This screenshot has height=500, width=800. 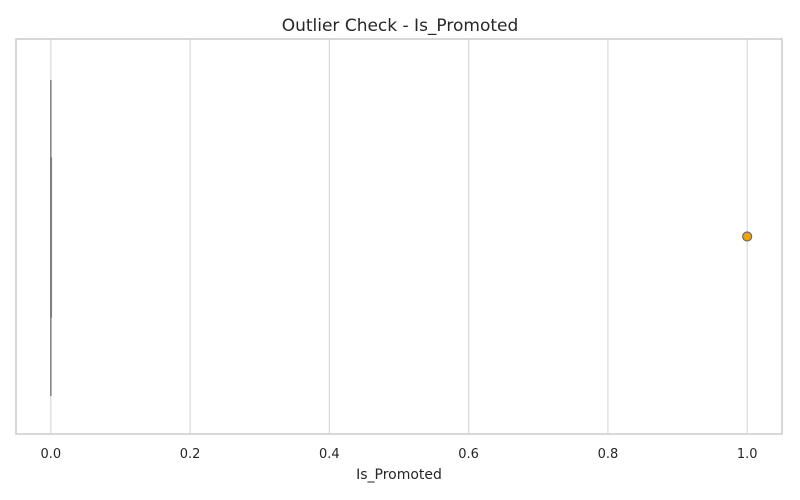 What do you see at coordinates (399, 475) in the screenshot?
I see `x-axis-label: Is_Promoted` at bounding box center [399, 475].